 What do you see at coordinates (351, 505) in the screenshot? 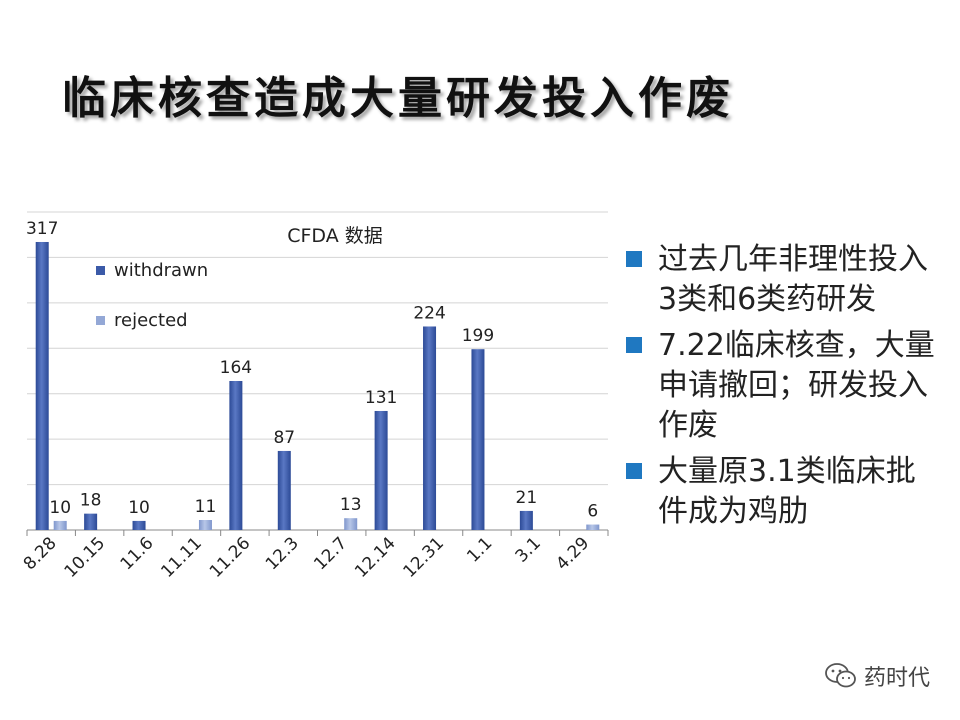
I see `data-label: 13` at bounding box center [351, 505].